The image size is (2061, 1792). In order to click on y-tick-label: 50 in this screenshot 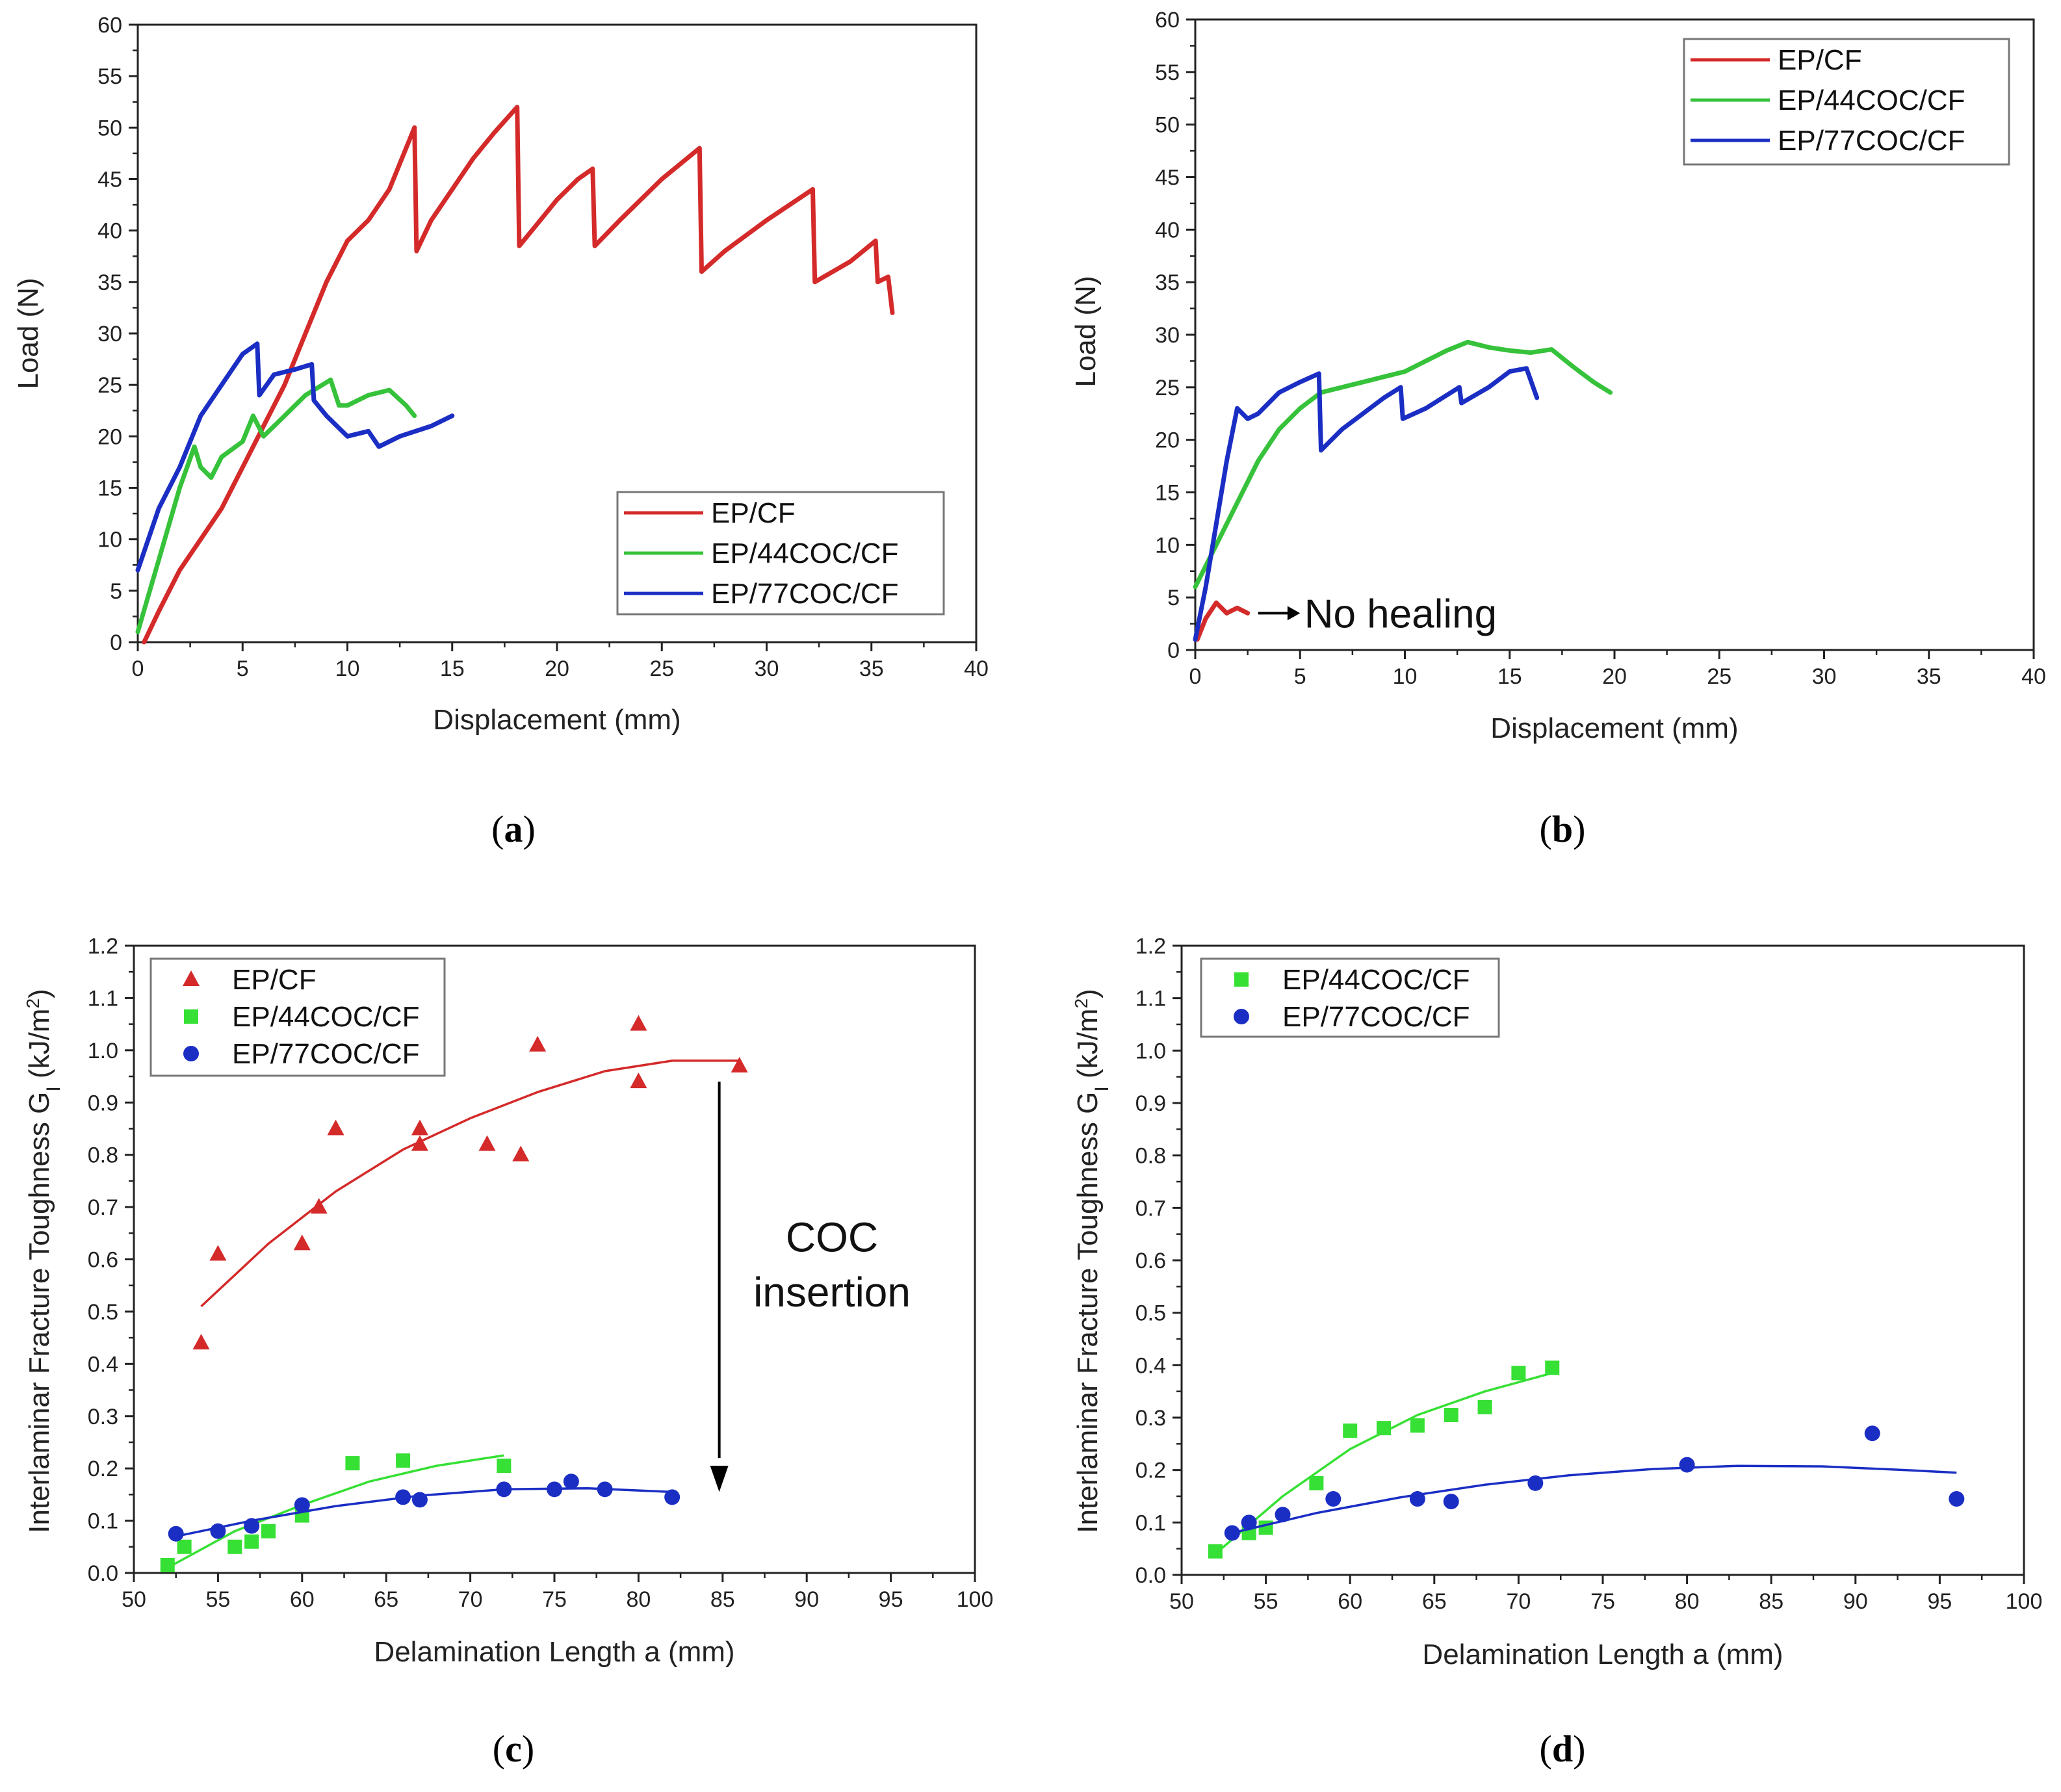, I will do `click(1167, 126)`.